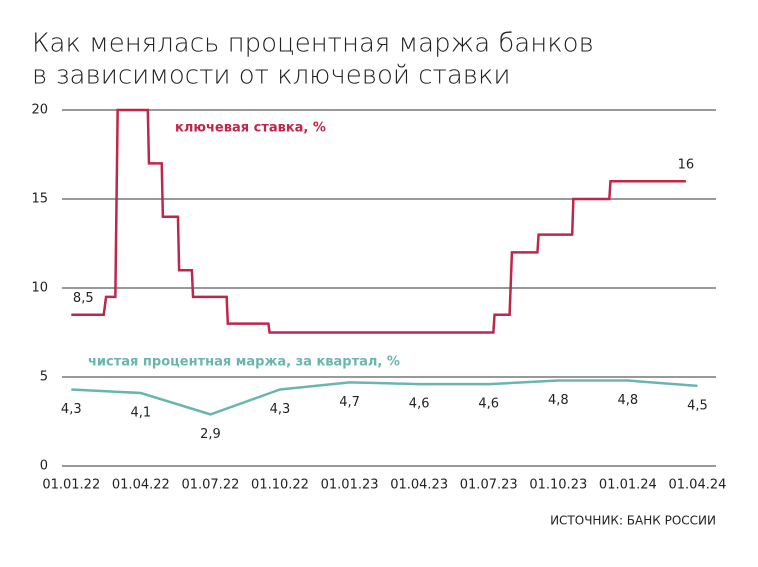 The height and width of the screenshot is (567, 758). I want to click on x-tick-label: 01.04.22, so click(141, 485).